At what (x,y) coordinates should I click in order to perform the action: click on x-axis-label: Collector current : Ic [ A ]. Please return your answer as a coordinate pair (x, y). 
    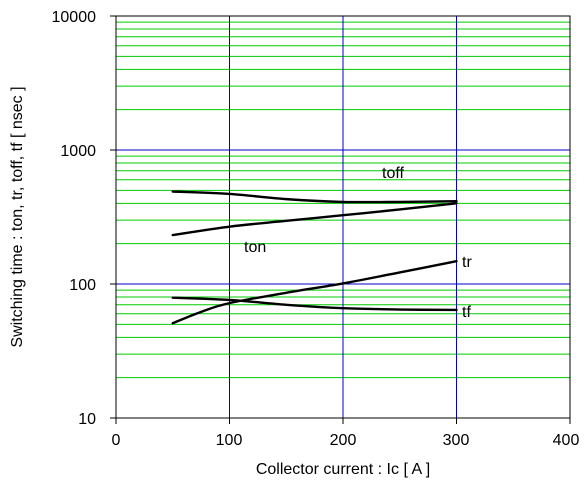
    Looking at the image, I should click on (343, 469).